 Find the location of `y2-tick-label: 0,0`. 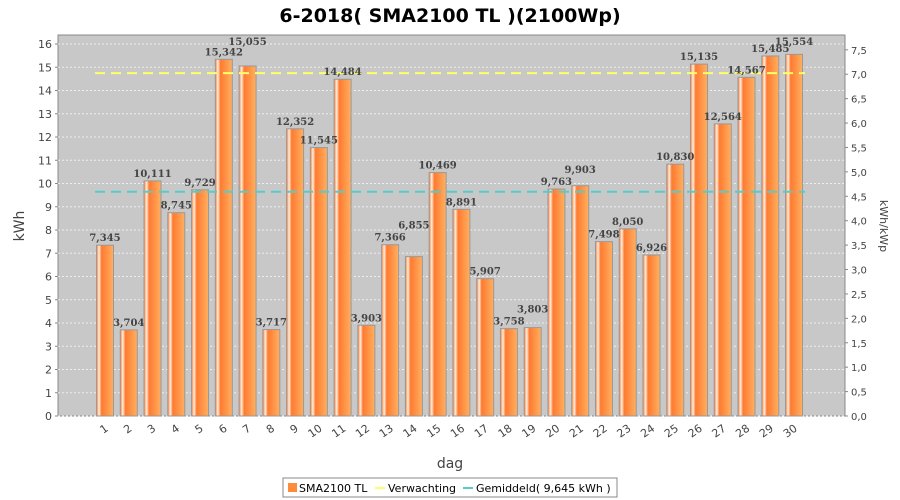

y2-tick-label: 0,0 is located at coordinates (859, 417).